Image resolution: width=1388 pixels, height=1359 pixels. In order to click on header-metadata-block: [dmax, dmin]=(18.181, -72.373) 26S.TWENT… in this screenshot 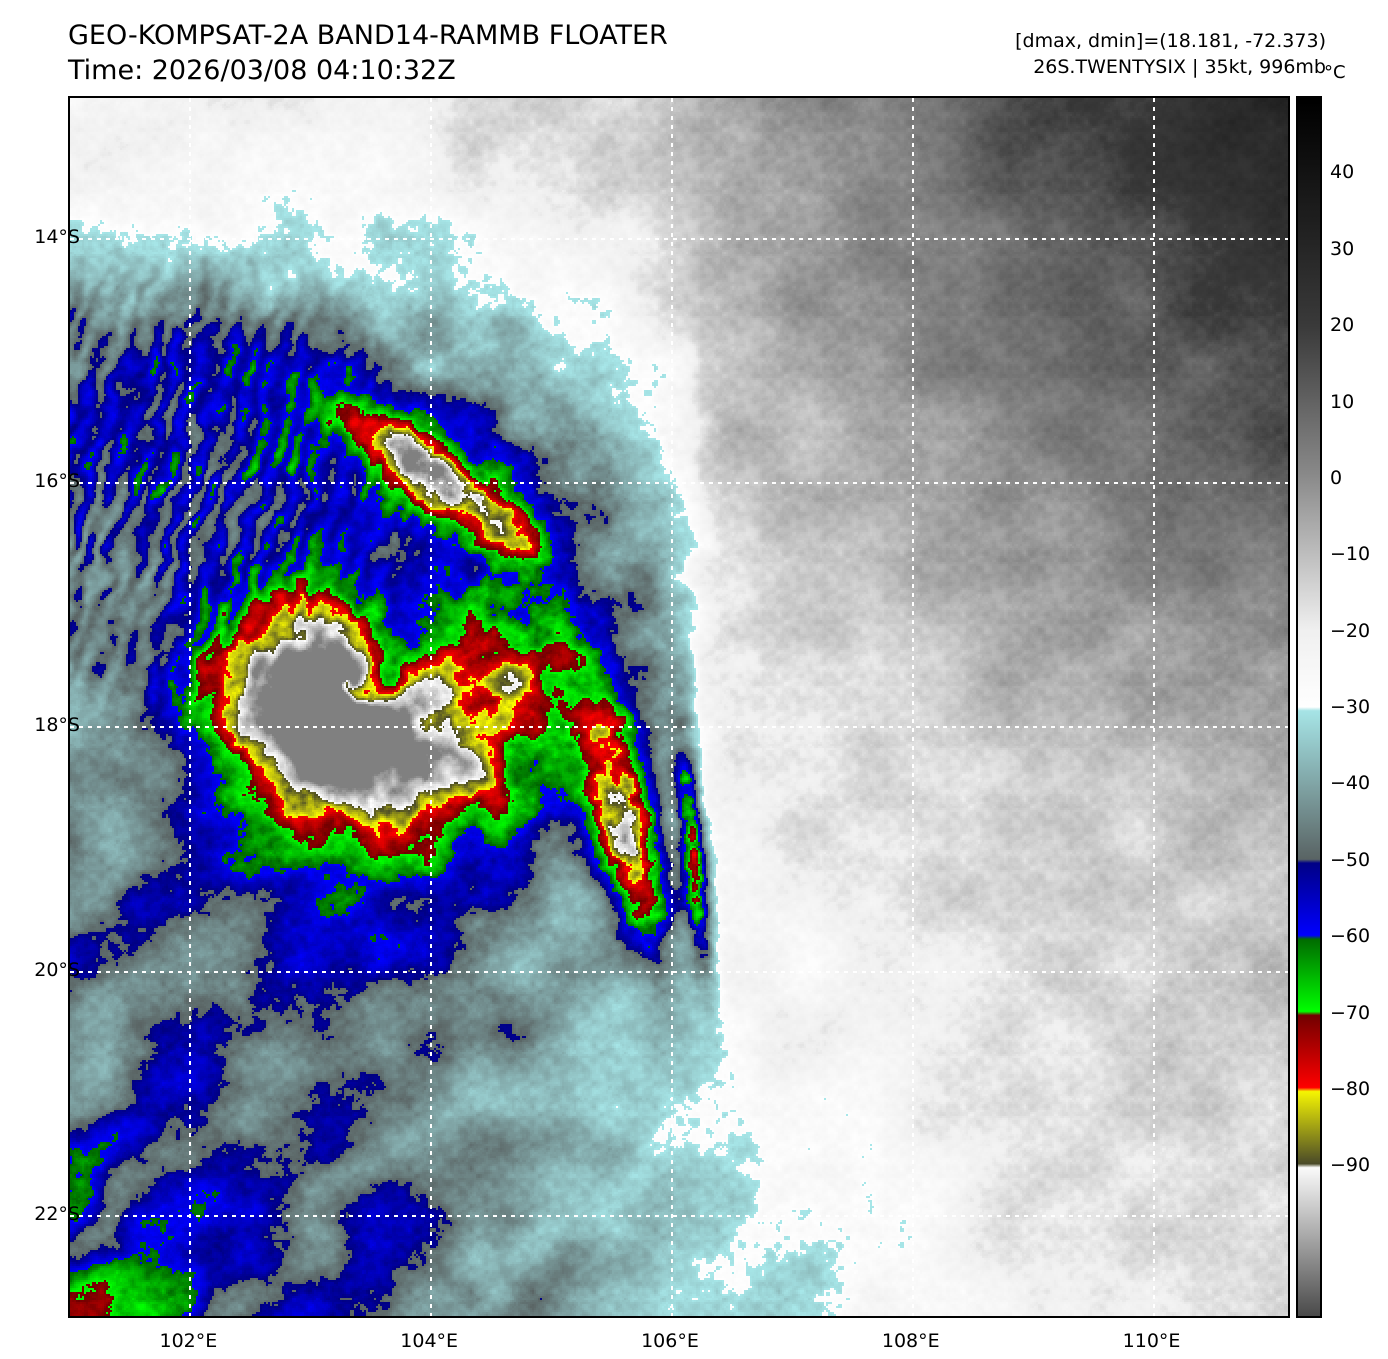, I will do `click(1170, 54)`.